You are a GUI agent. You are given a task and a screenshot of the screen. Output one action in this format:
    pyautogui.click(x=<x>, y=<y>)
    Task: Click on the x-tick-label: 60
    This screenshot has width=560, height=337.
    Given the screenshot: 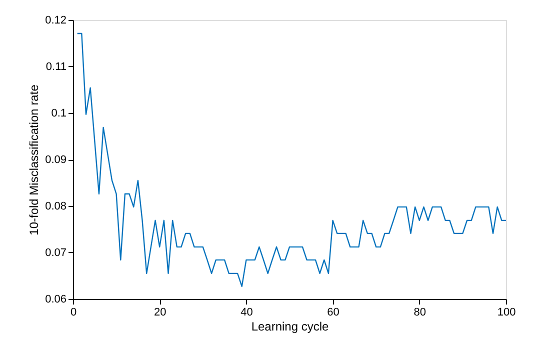 What is the action you would take?
    pyautogui.click(x=333, y=312)
    